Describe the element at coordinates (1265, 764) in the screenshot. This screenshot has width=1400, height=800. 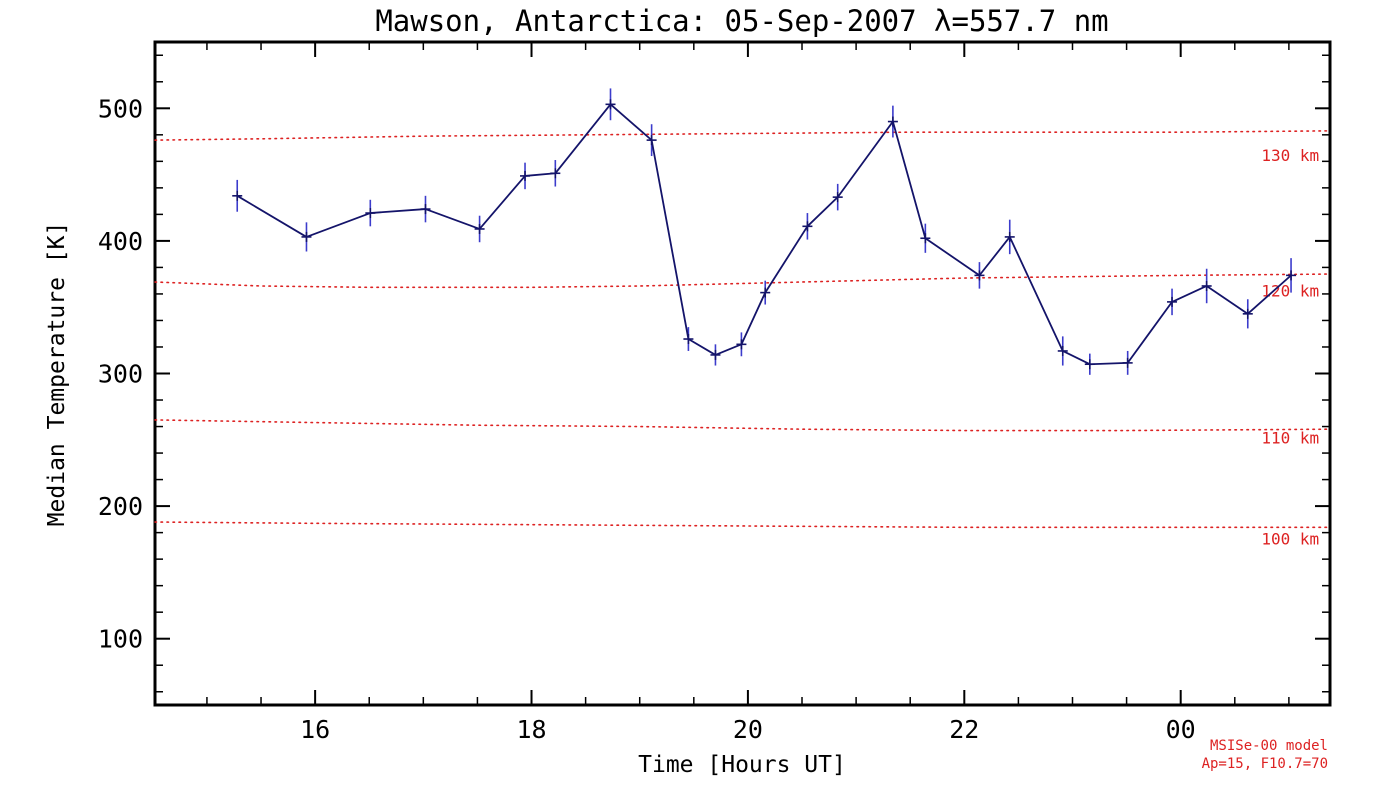
I see `model-params-annotation: Ap=15, F10.7=70` at that location.